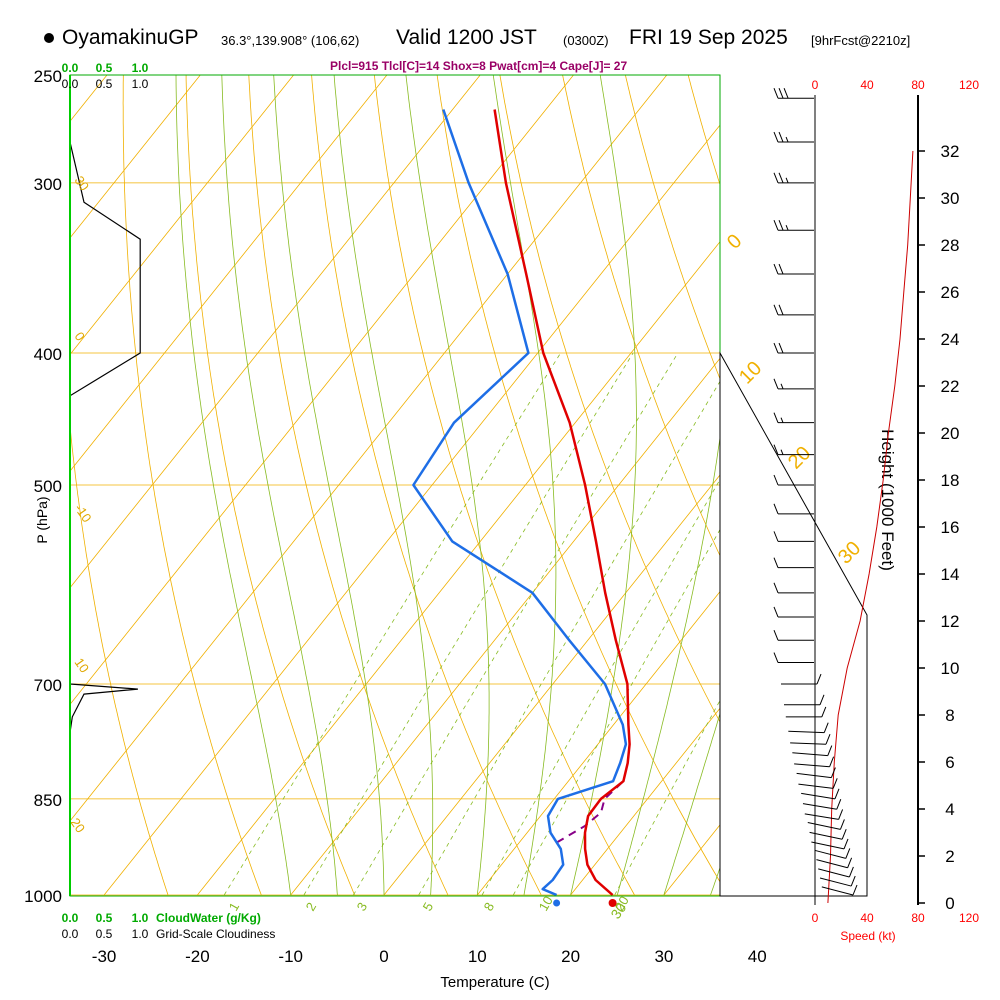 The width and height of the screenshot is (1000, 1000). What do you see at coordinates (104, 84) in the screenshot?
I see `cloudiness-tick-top: 0.5` at bounding box center [104, 84].